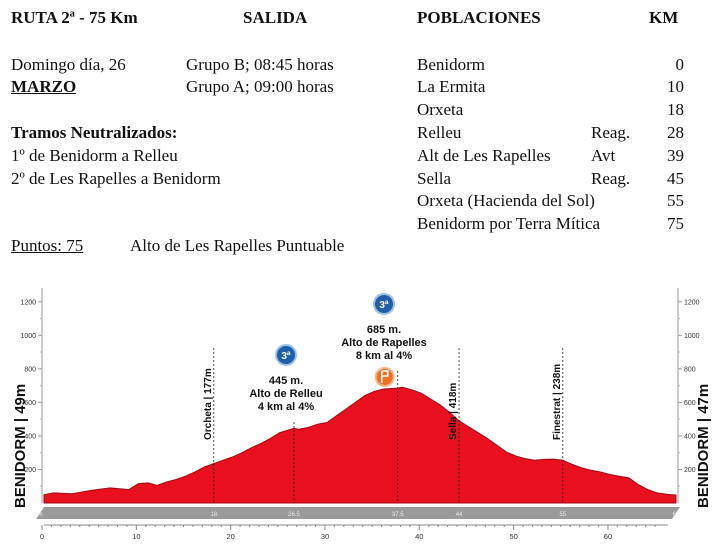 The image size is (722, 560). Describe the element at coordinates (675, 86) in the screenshot. I see `town-km: 10` at that location.